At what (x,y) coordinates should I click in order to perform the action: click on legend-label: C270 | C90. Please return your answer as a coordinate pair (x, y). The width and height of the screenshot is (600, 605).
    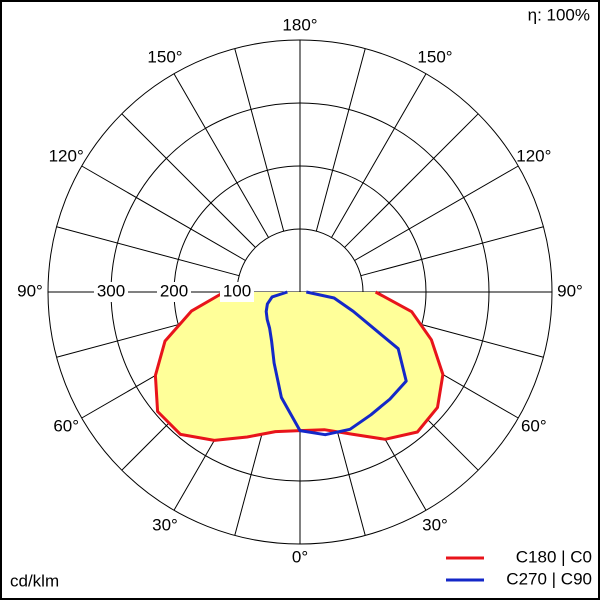
    Looking at the image, I should click on (549, 578).